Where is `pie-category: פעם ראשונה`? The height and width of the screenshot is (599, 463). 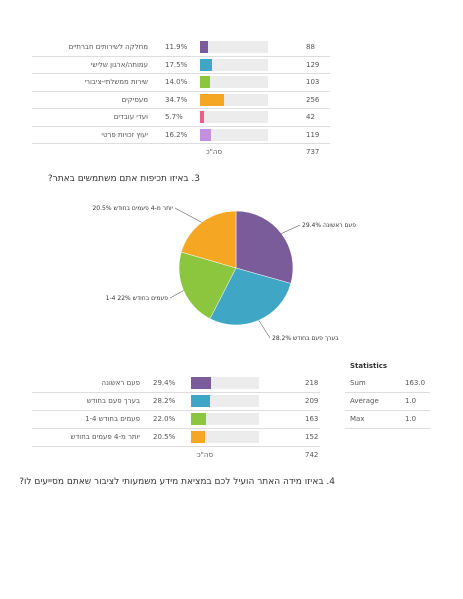 pie-category: פעם ראשונה is located at coordinates (339, 225).